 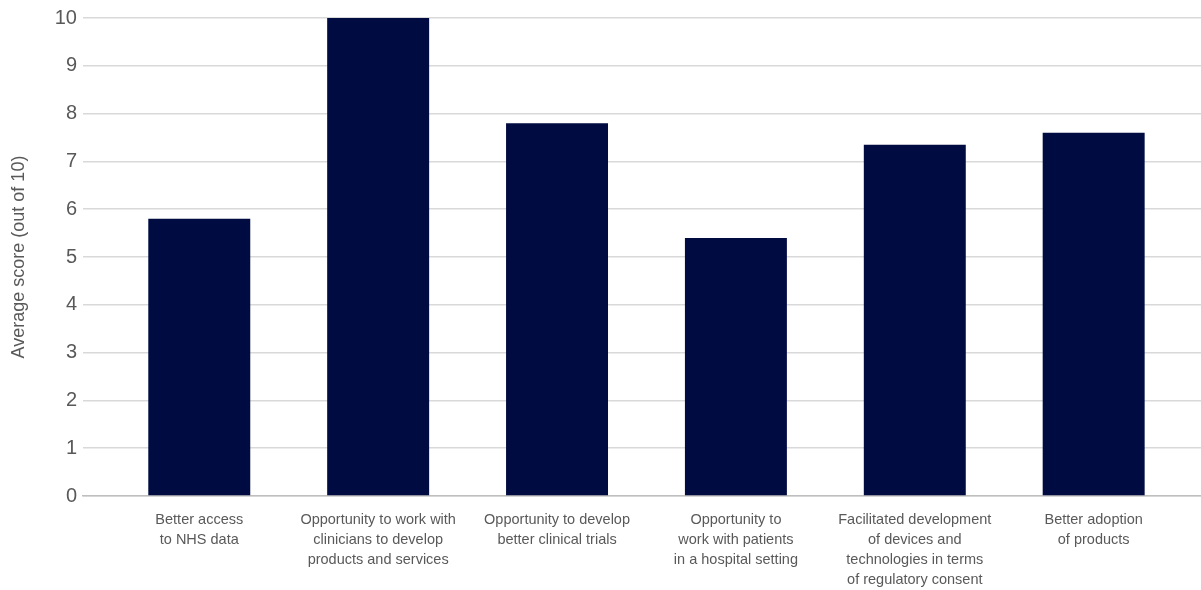 What do you see at coordinates (17, 257) in the screenshot?
I see `y-axis-title: Average score (out of 10)` at bounding box center [17, 257].